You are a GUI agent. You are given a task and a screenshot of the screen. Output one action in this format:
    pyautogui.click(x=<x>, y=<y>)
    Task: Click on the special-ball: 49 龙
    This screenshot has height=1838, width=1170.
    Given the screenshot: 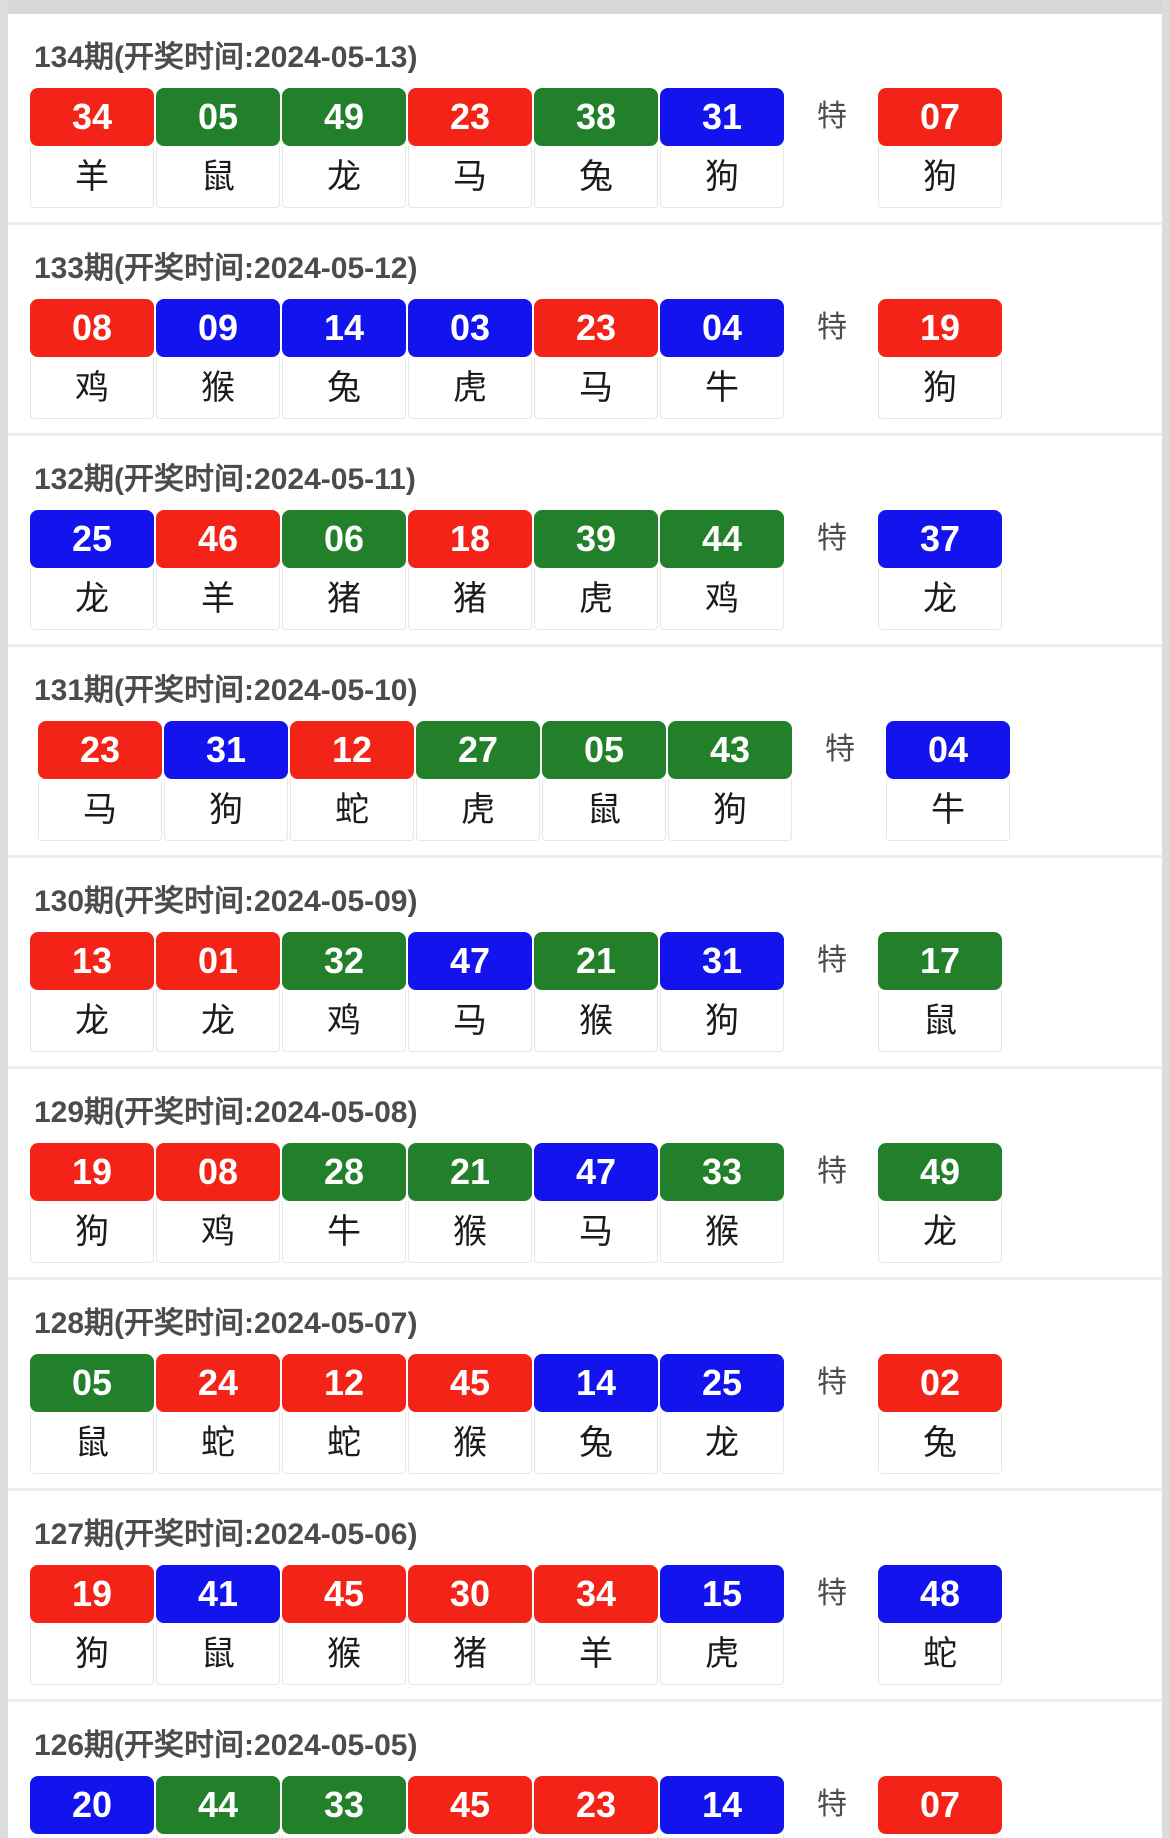 What is the action you would take?
    pyautogui.click(x=940, y=1203)
    